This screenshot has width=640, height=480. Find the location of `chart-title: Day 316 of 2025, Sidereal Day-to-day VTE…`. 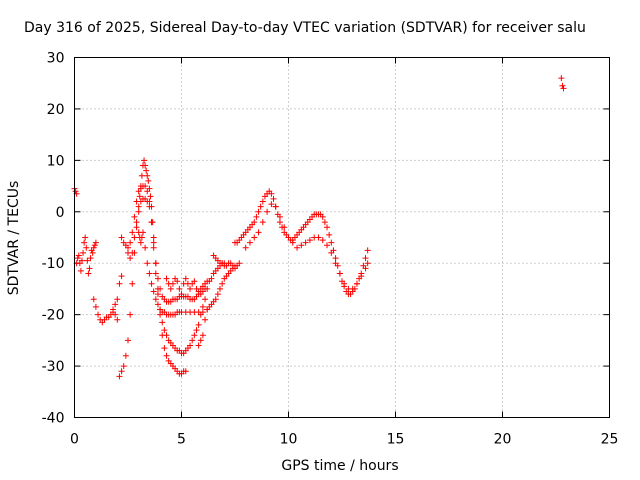

chart-title: Day 316 of 2025, Sidereal Day-to-day VTE… is located at coordinates (305, 28).